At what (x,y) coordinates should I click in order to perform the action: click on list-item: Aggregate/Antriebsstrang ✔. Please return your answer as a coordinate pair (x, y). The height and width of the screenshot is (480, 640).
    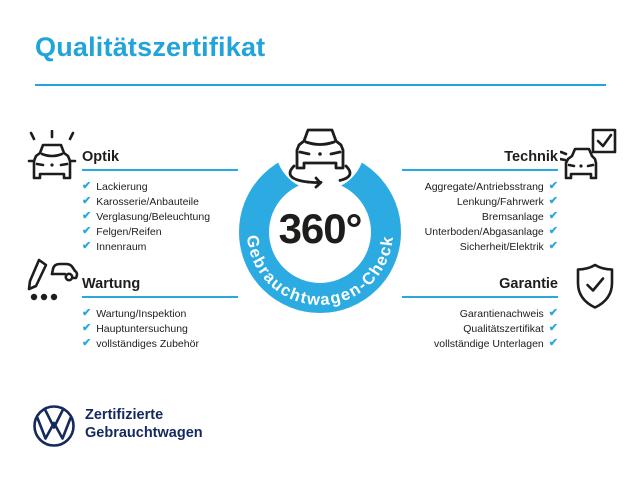
    Looking at the image, I should click on (480, 186).